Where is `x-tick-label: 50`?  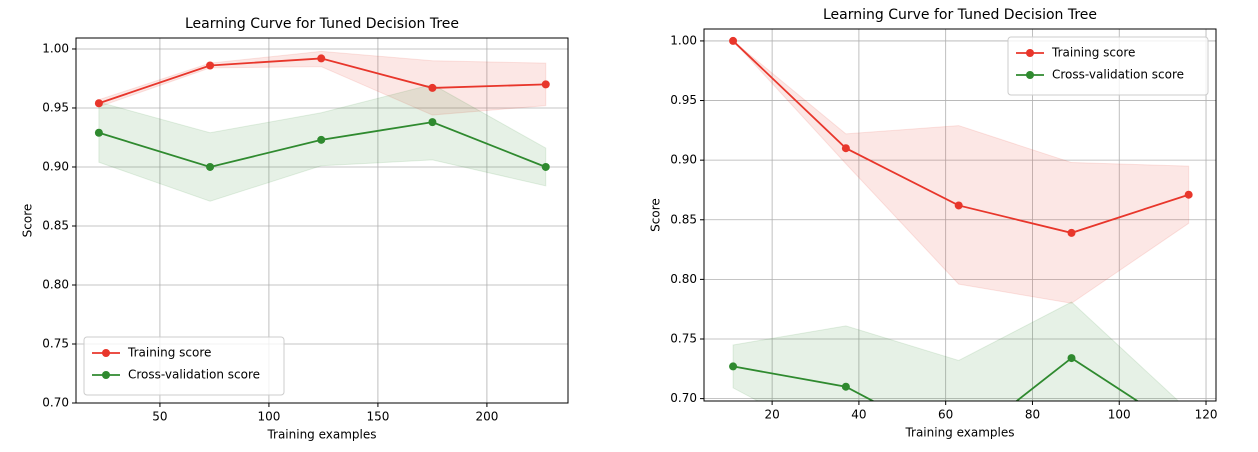 x-tick-label: 50 is located at coordinates (159, 417).